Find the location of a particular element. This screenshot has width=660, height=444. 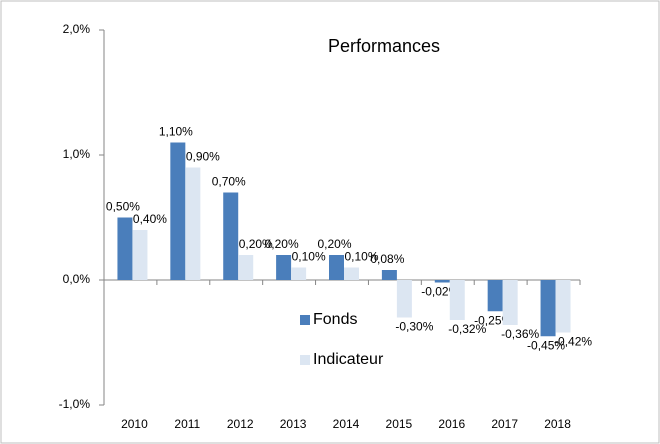

chart-title: Performances is located at coordinates (384, 46).